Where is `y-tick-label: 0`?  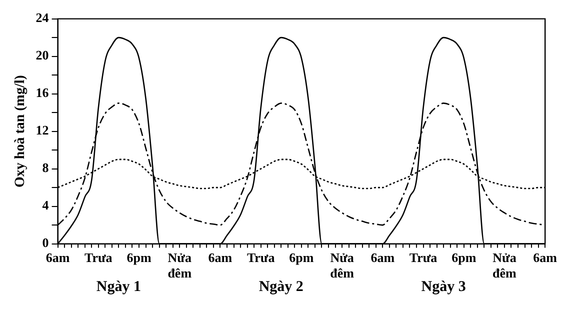
y-tick-label: 0 is located at coordinates (45, 242).